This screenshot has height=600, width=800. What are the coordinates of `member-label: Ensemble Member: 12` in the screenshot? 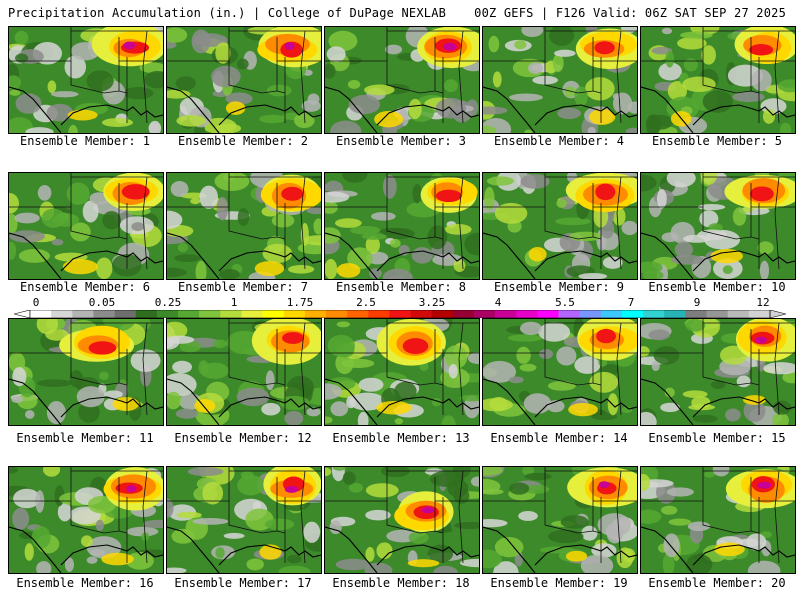 It's located at (243, 438).